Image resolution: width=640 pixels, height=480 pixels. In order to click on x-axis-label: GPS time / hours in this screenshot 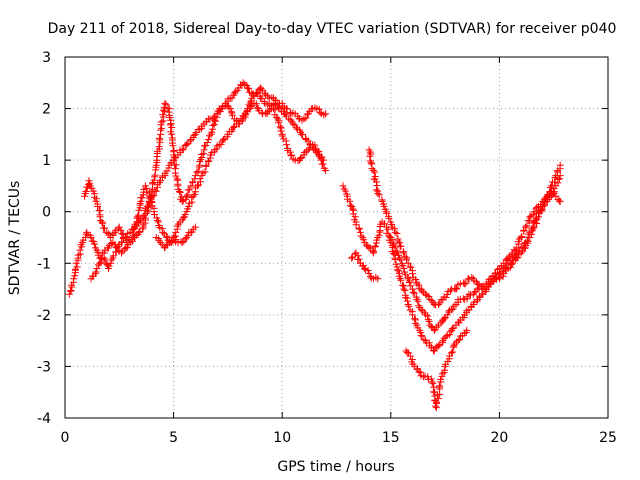, I will do `click(335, 467)`.